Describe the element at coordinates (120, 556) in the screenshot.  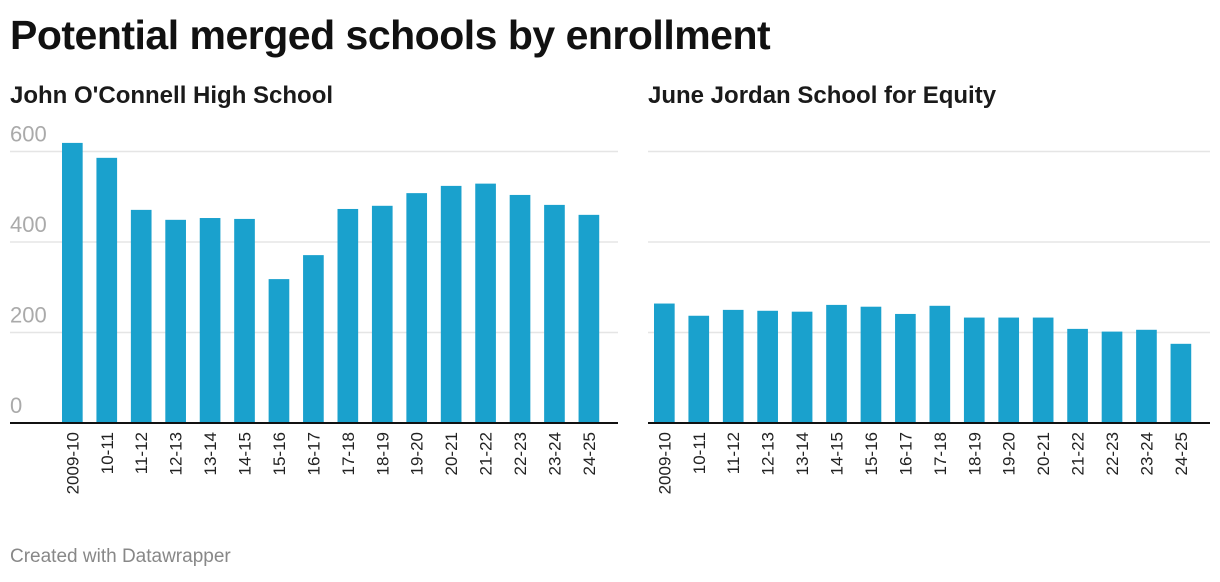
I see `footer-credit: Created with Datawrapper` at that location.